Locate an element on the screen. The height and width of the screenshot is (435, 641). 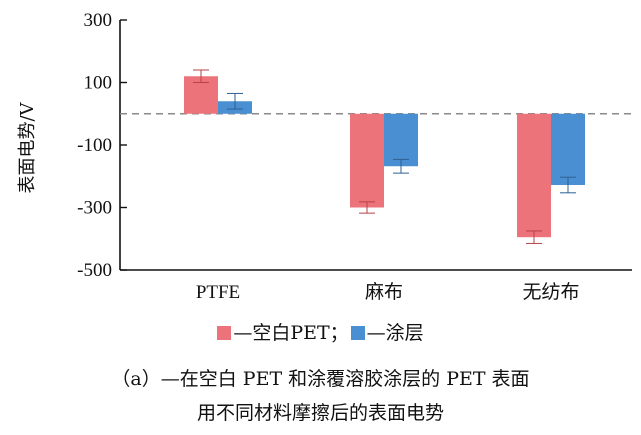
x-category-label: 无纺布 is located at coordinates (550, 292).